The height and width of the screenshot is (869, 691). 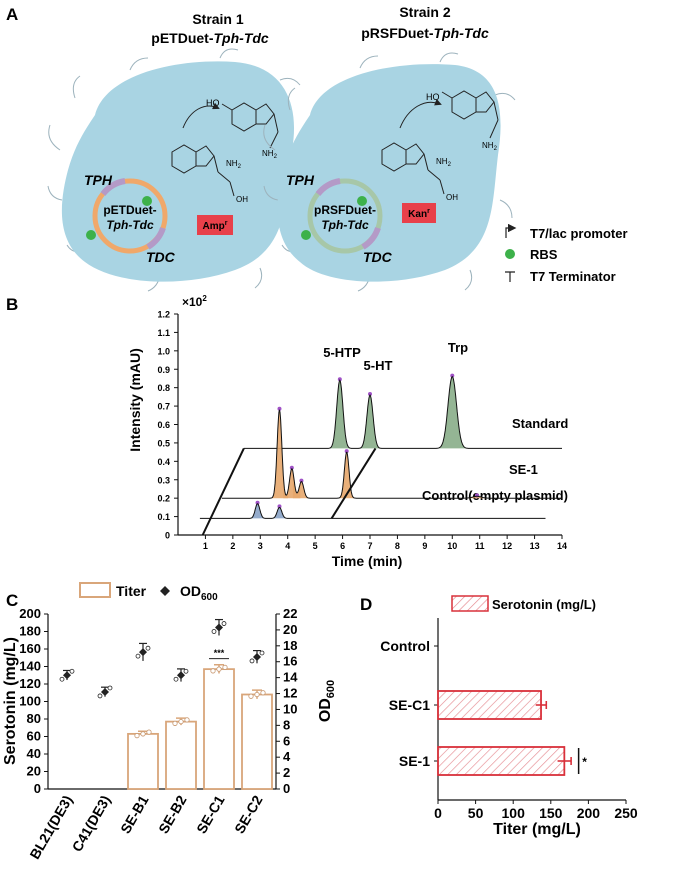 I want to click on panel-c-right-tick-label: 2, so click(x=286, y=772).